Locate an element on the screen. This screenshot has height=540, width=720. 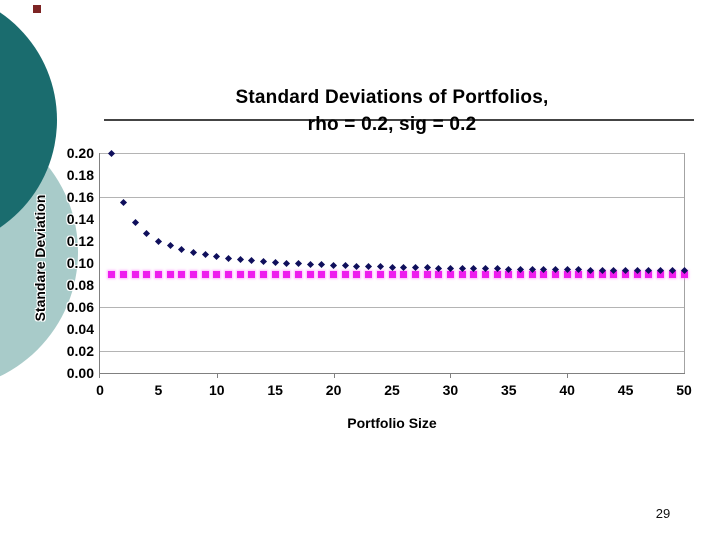
y-tick-label: 0.02 is located at coordinates (80, 351).